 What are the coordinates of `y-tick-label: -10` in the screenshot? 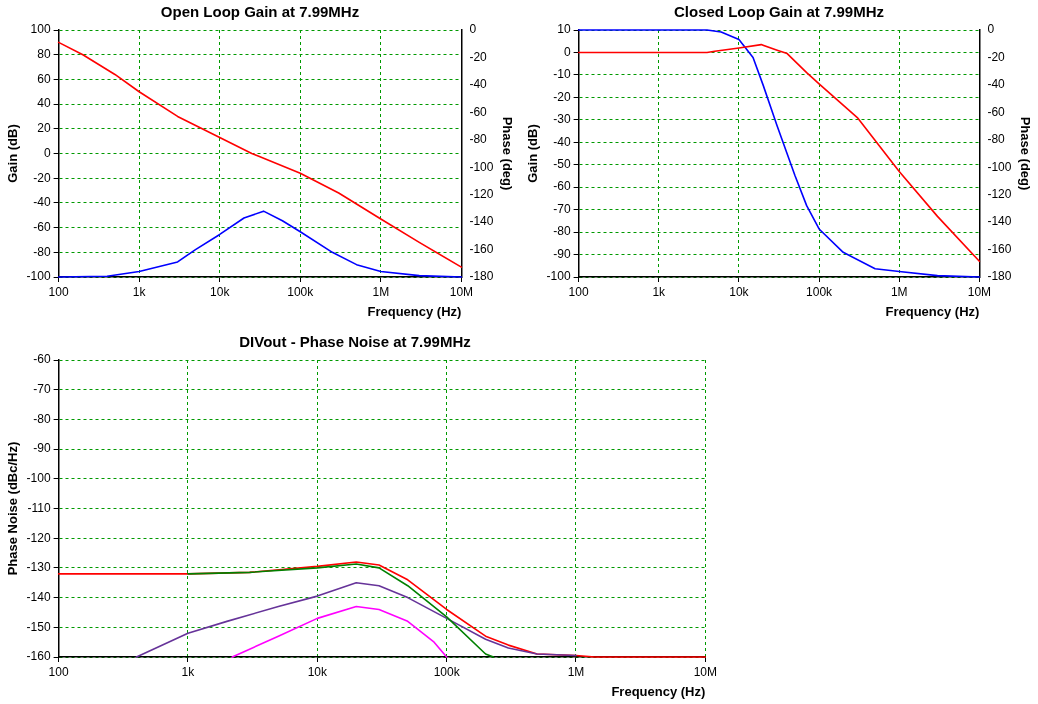 It's located at (562, 74).